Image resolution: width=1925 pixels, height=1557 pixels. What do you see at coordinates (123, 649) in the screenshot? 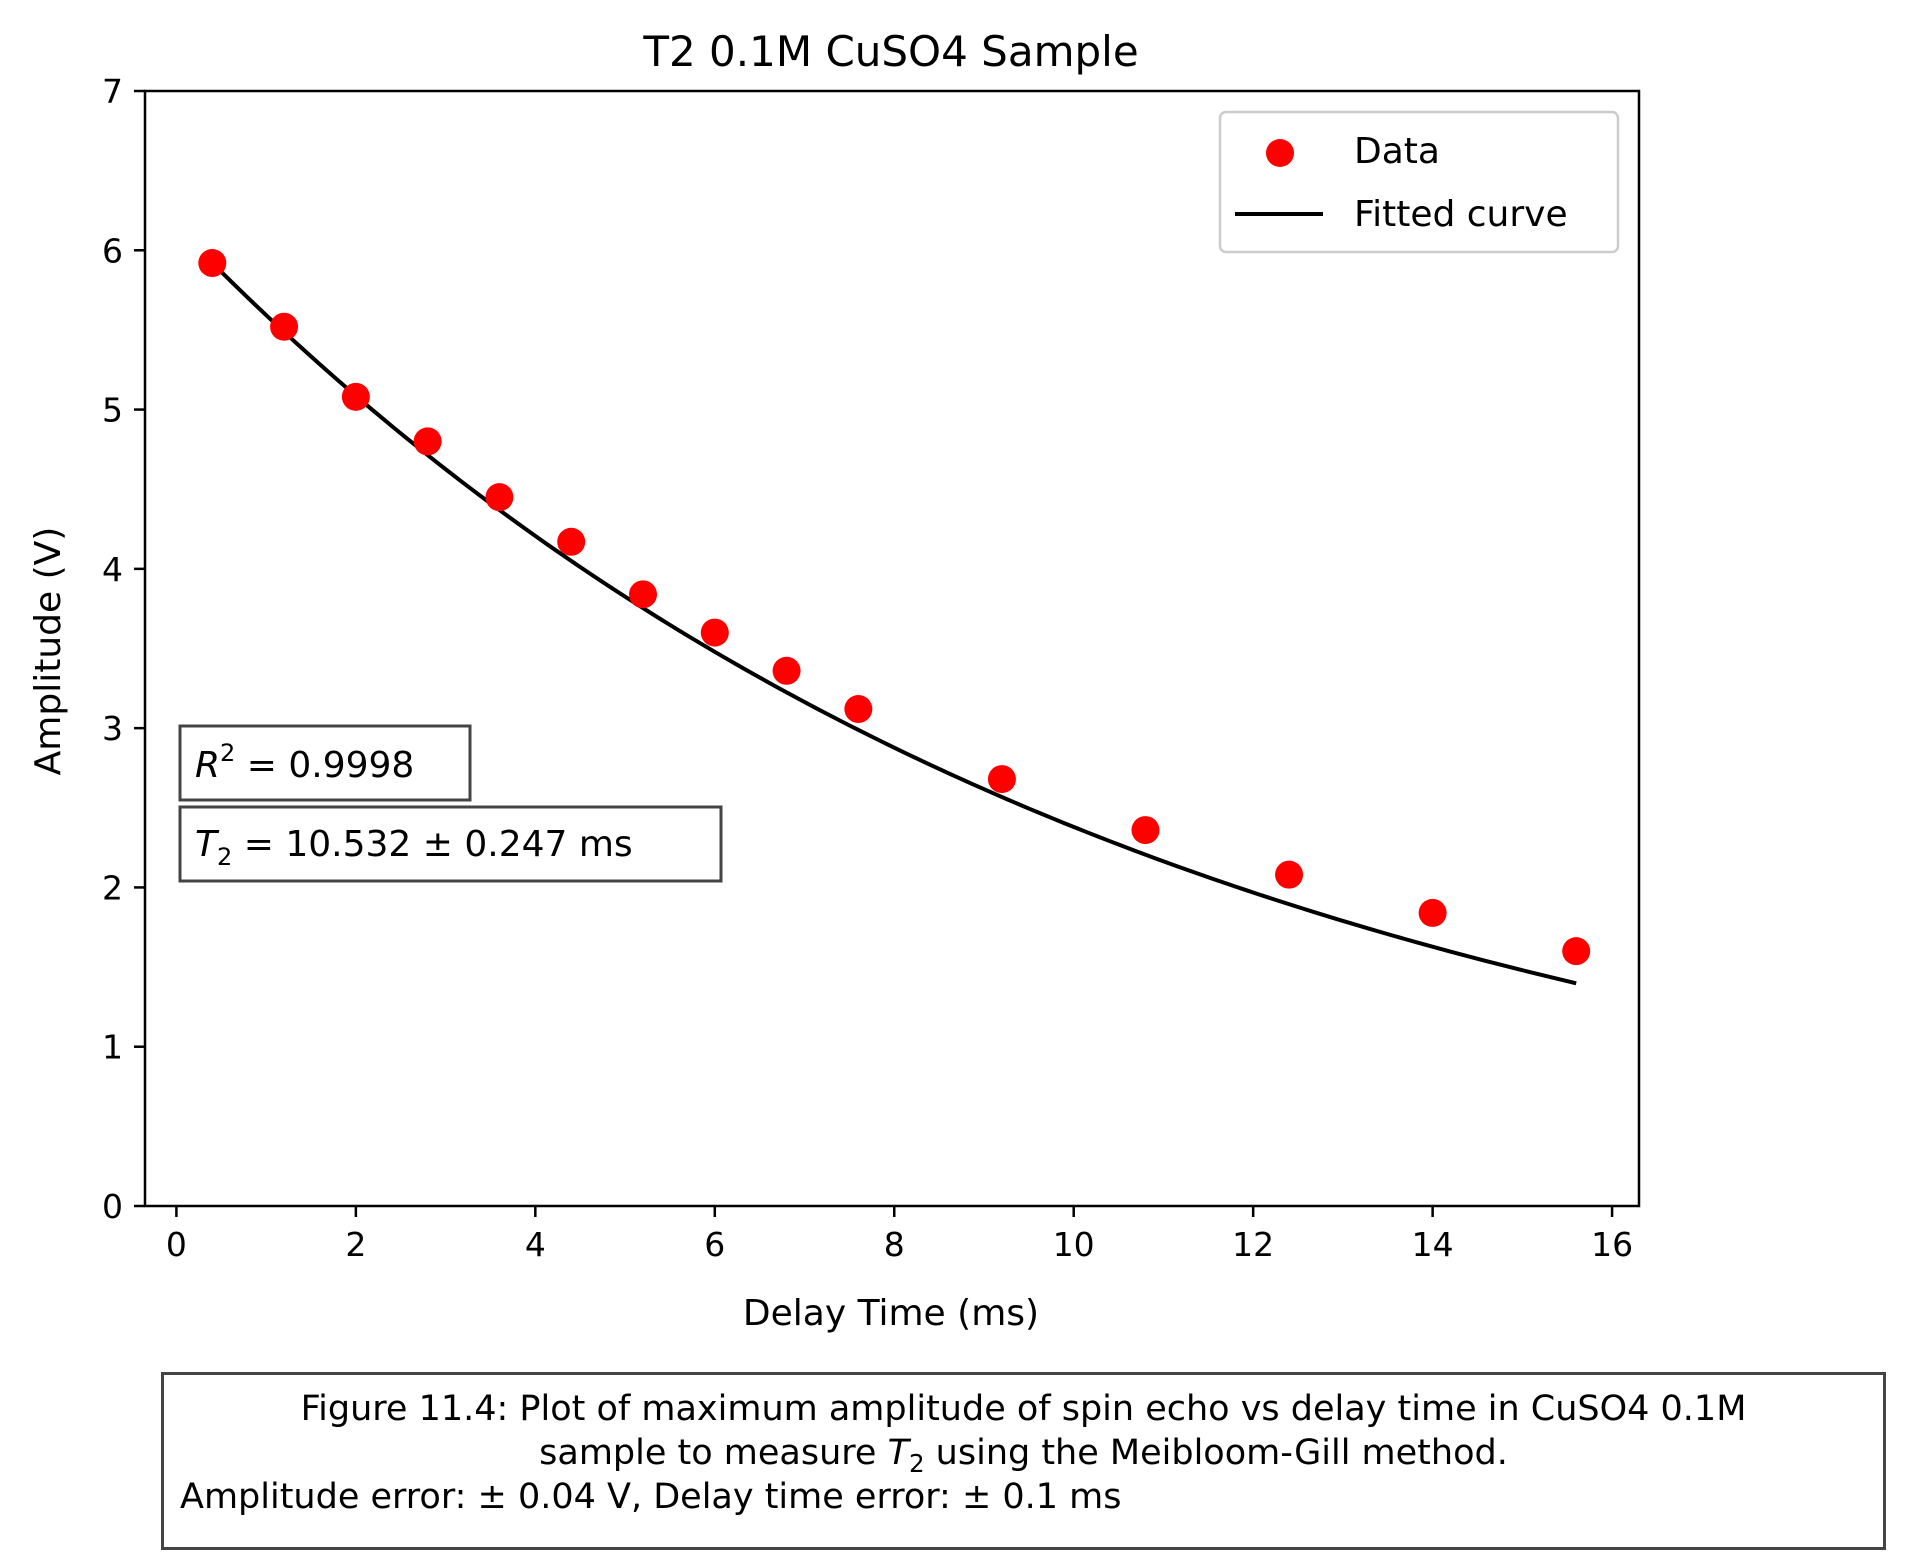
I see `y-axis: 0 1 2 3 4 5 6 7` at bounding box center [123, 649].